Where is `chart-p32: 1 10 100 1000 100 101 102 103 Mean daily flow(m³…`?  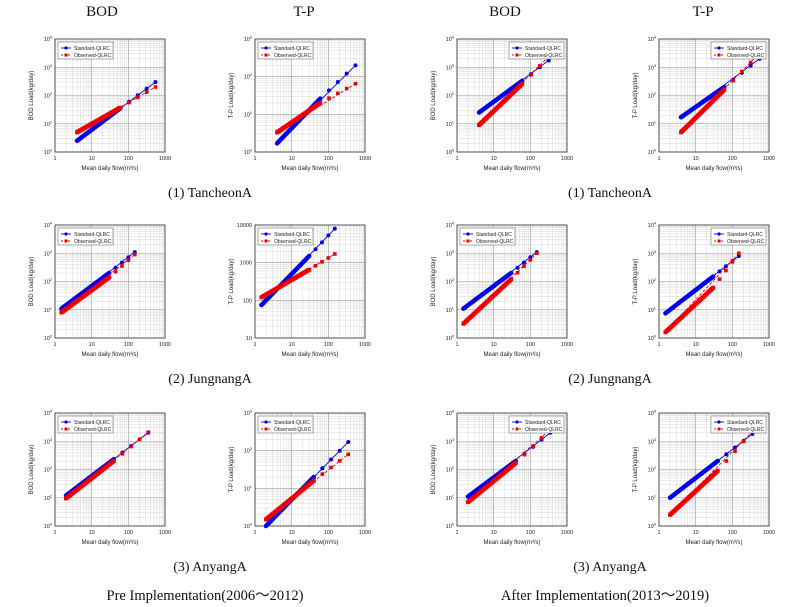 chart-p32: 1 10 100 1000 100 101 102 103 Mean daily flow(m³… is located at coordinates (300, 478).